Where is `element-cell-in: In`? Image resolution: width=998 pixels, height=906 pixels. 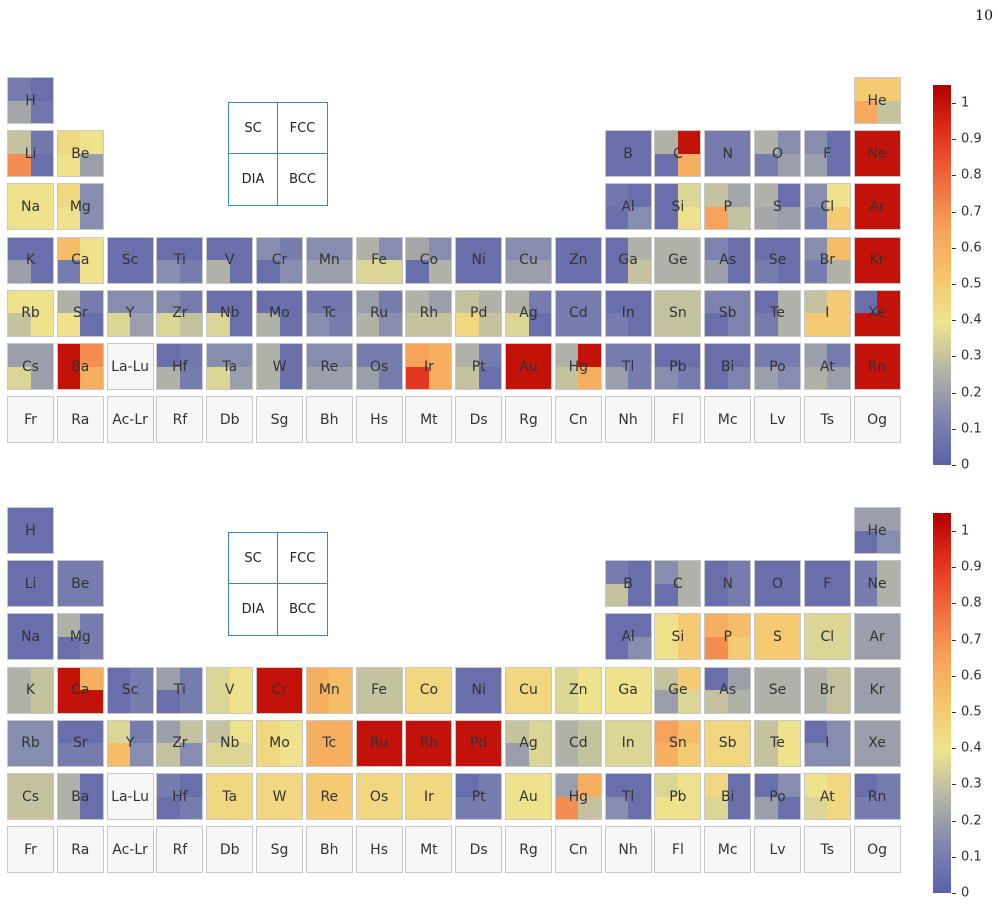
element-cell-in: In is located at coordinates (628, 743).